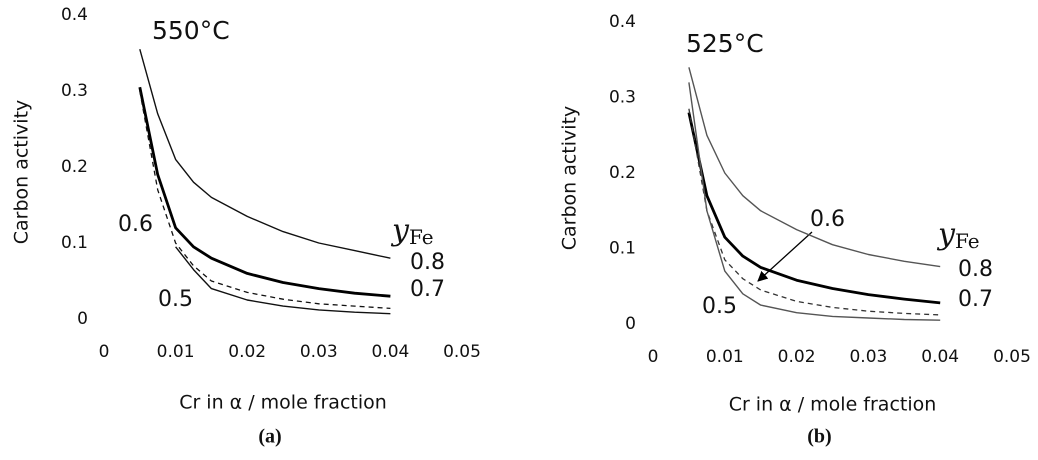 This screenshot has height=460, width=1038. What do you see at coordinates (725, 43) in the screenshot?
I see `chart-title: 525°C` at bounding box center [725, 43].